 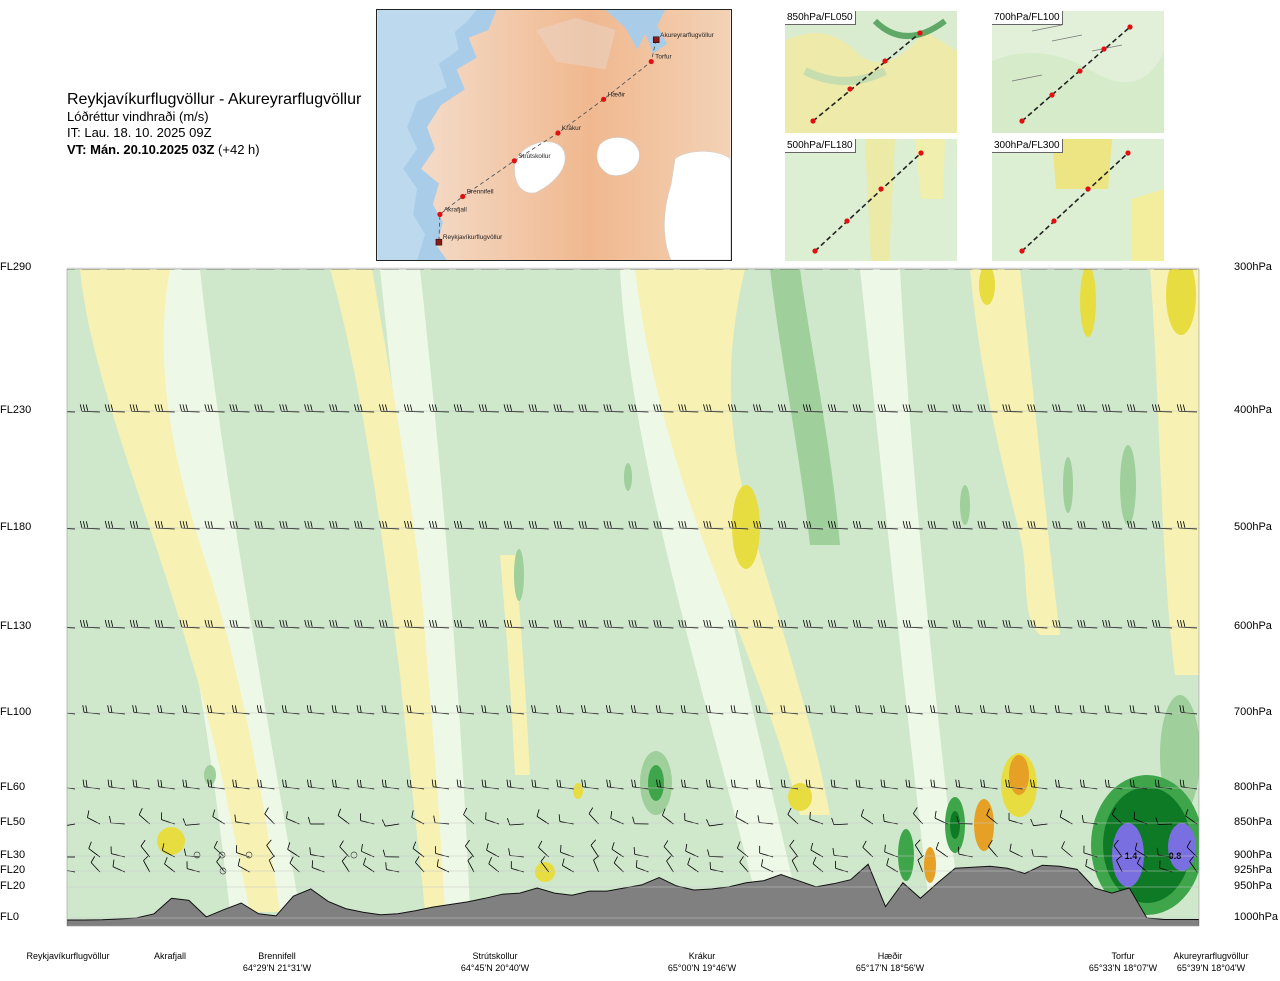 I want to click on y-pressure-label: 400hPa, so click(x=1253, y=410).